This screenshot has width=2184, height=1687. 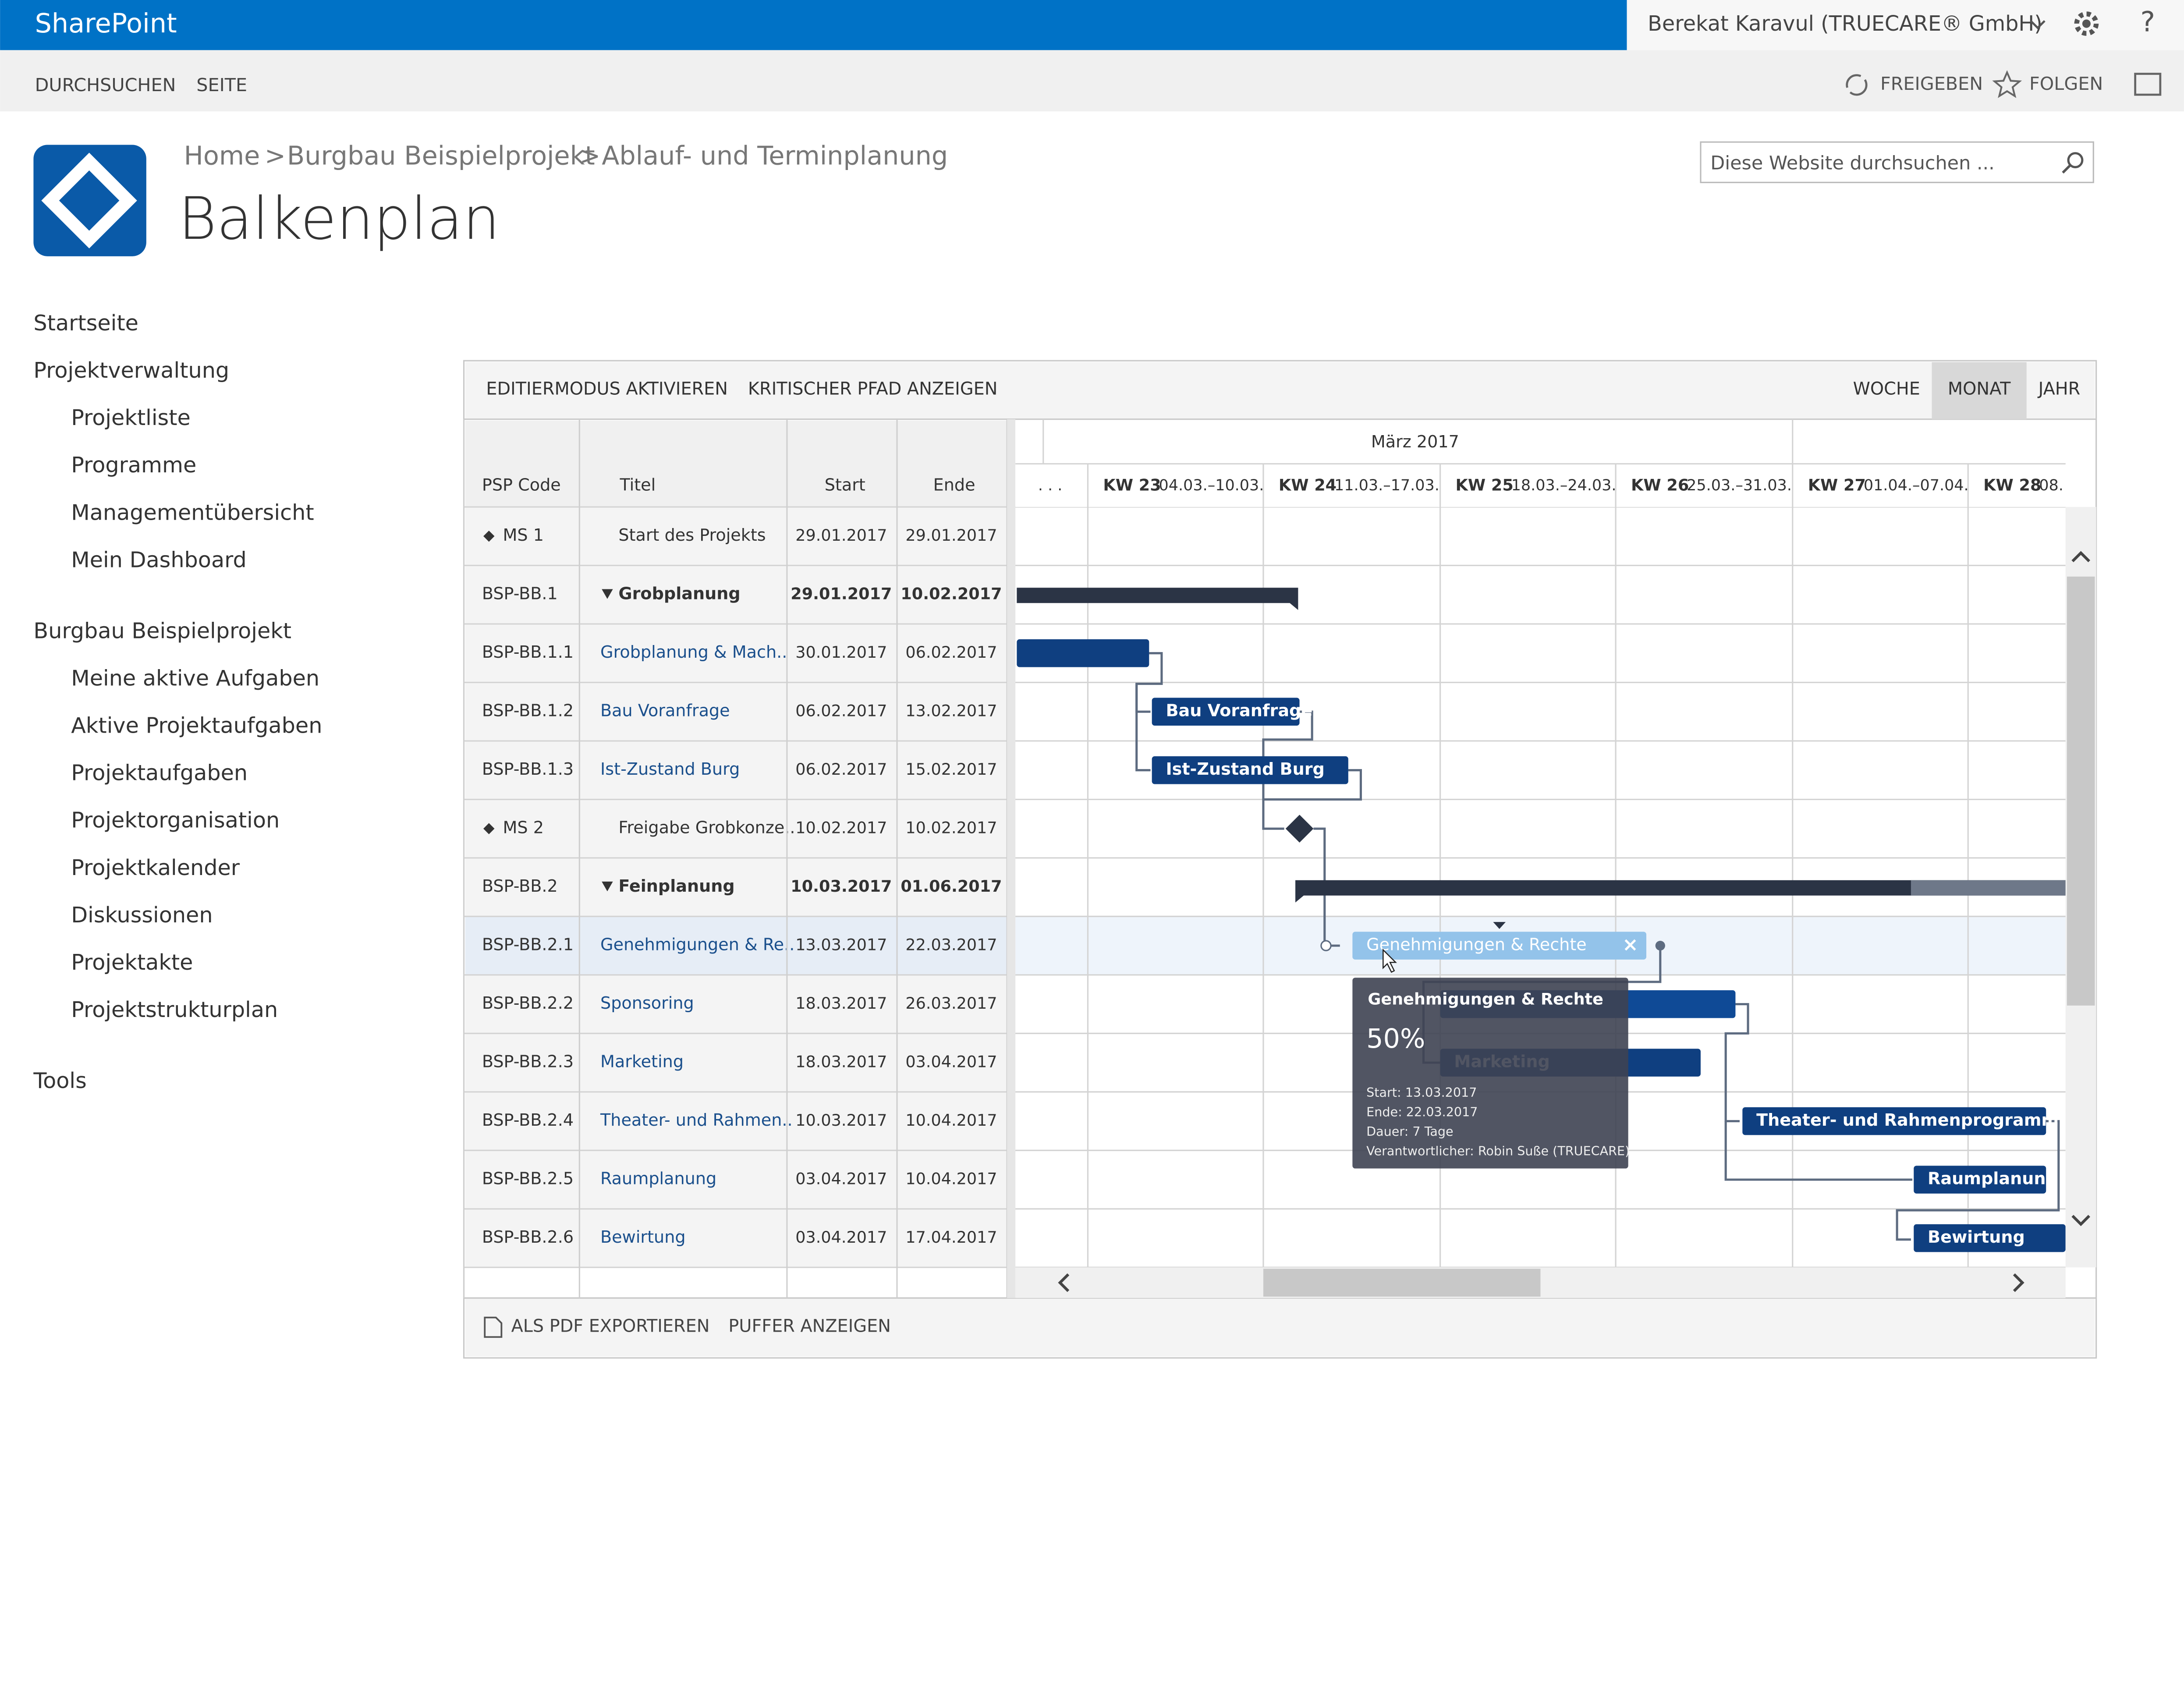 What do you see at coordinates (175, 820) in the screenshot?
I see `nav-link: Projektorganisation` at bounding box center [175, 820].